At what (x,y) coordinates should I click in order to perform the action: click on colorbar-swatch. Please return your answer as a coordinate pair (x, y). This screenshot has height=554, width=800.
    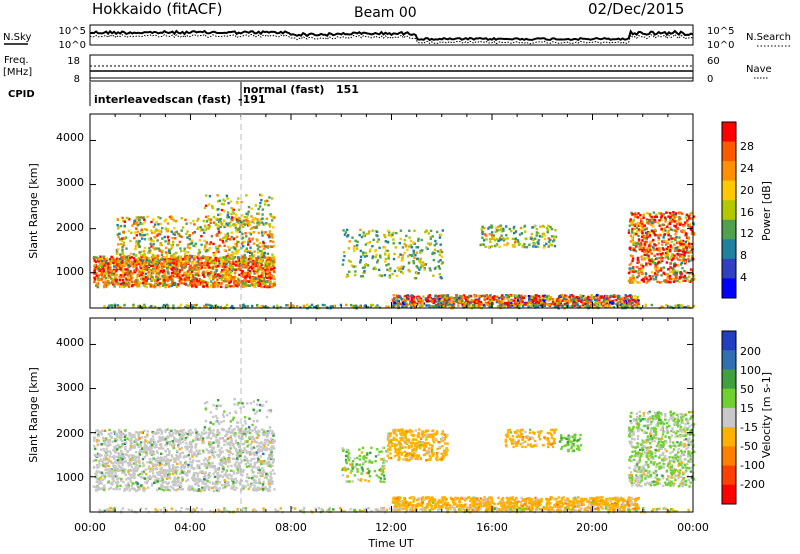
    Looking at the image, I should click on (729, 151).